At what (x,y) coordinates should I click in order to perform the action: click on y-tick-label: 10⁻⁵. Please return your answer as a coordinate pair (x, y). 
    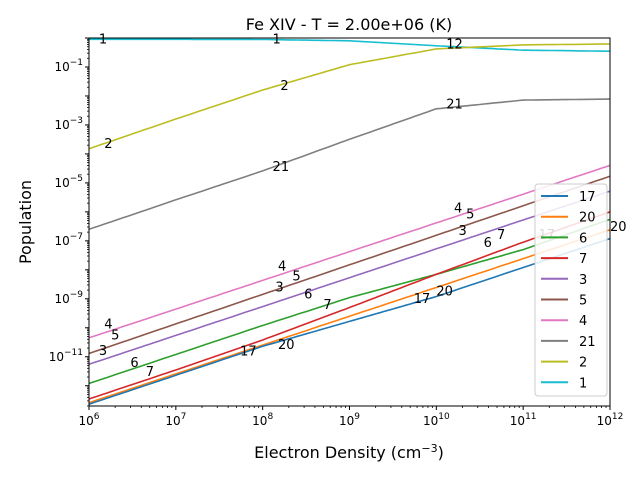
    Looking at the image, I should click on (68, 182).